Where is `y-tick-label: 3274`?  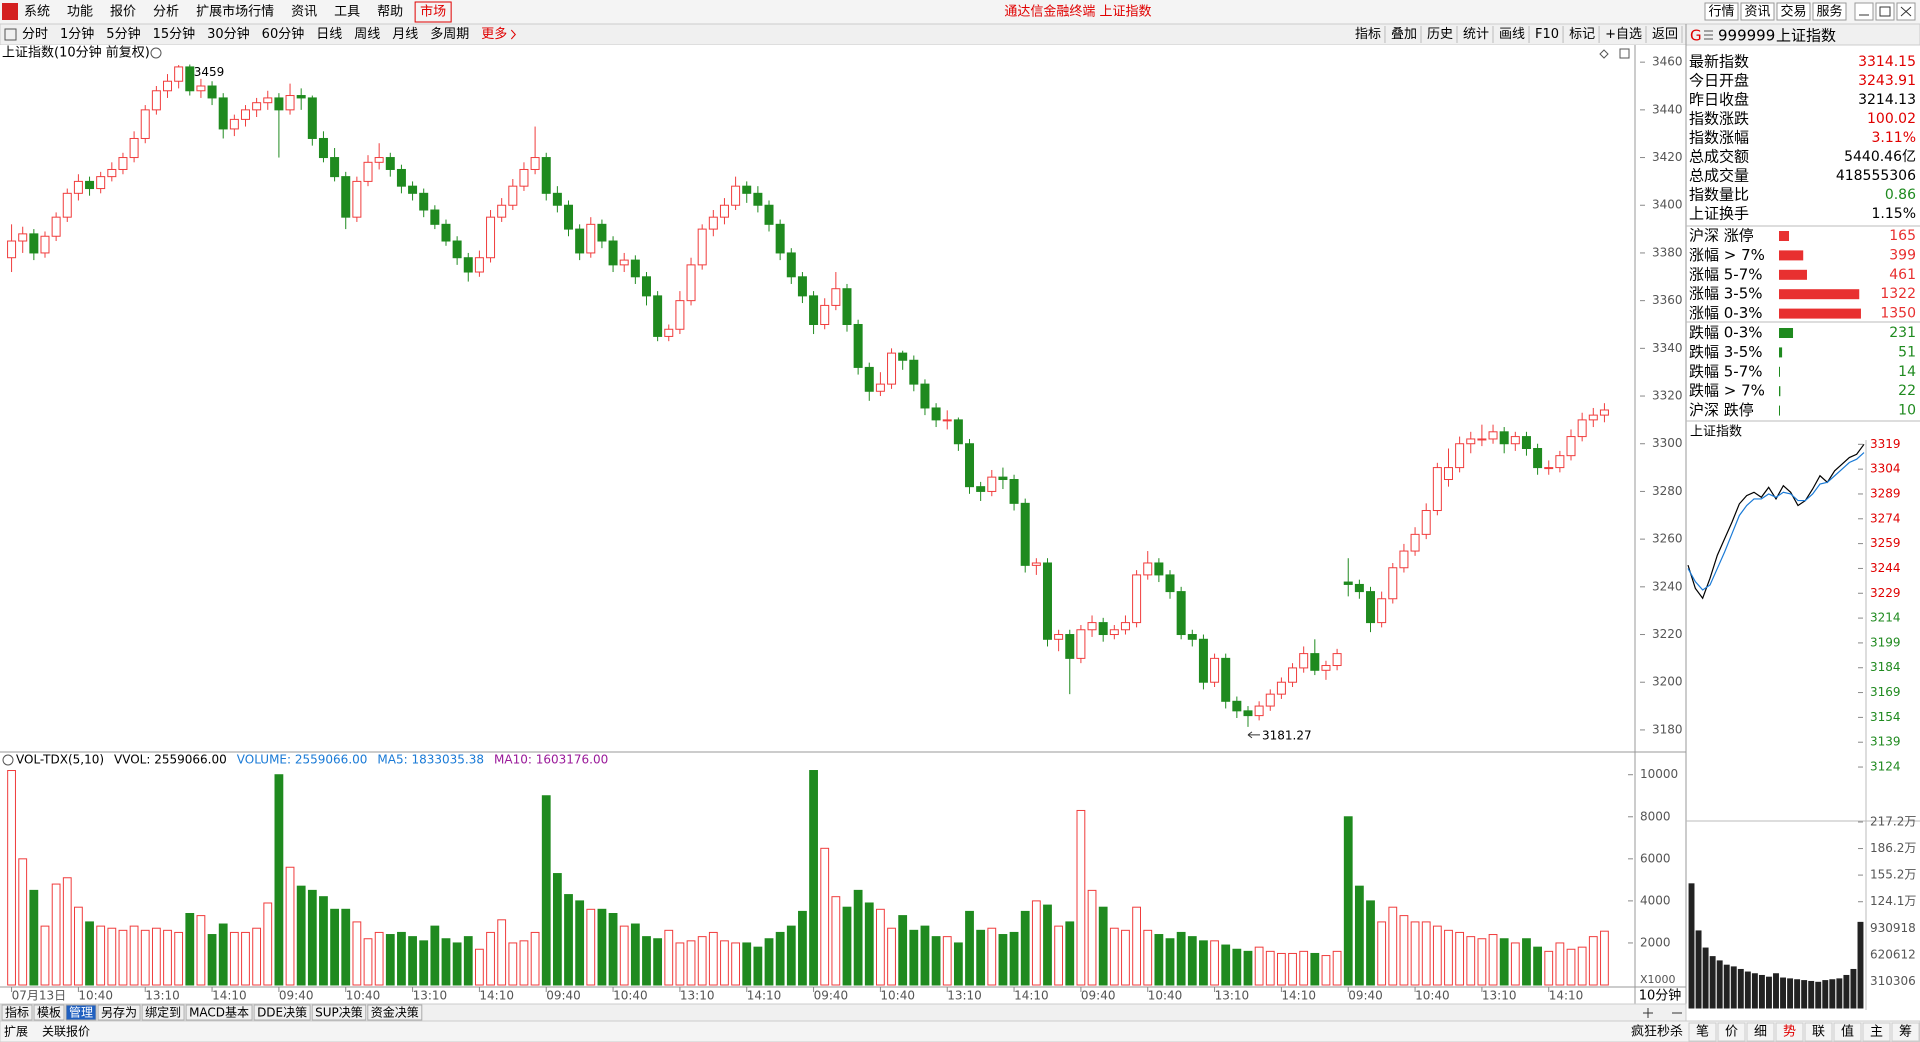
y-tick-label: 3274 is located at coordinates (1885, 518).